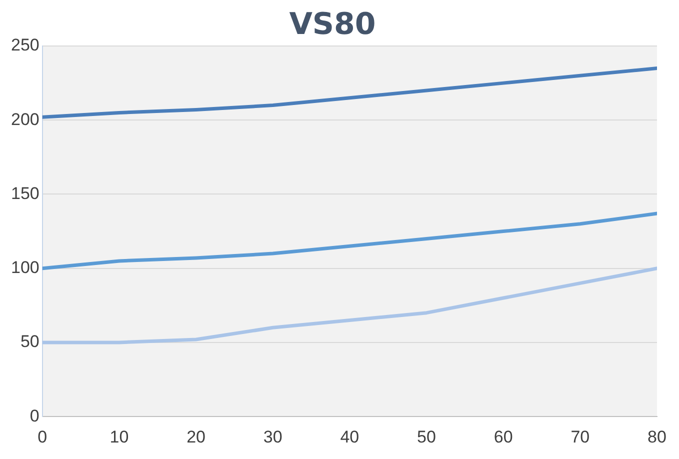 This screenshot has height=459, width=679. What do you see at coordinates (272, 436) in the screenshot?
I see `x-tick-label: 30` at bounding box center [272, 436].